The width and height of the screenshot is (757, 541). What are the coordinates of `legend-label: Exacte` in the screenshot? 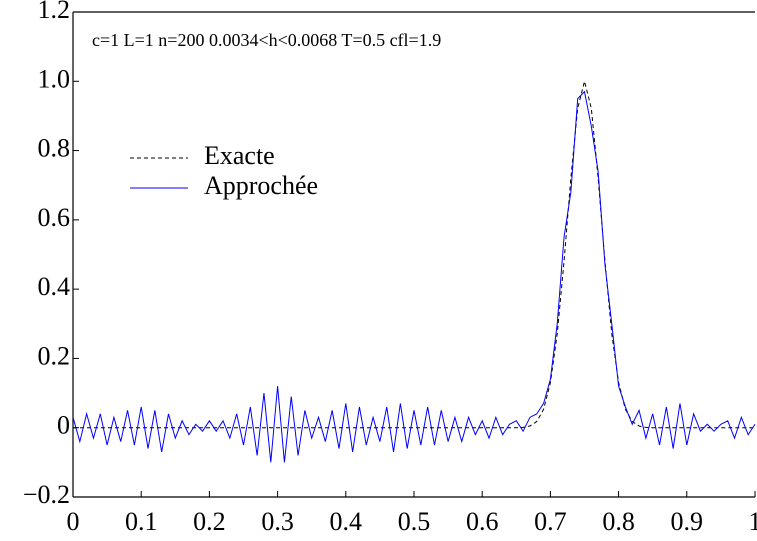 It's located at (239, 155).